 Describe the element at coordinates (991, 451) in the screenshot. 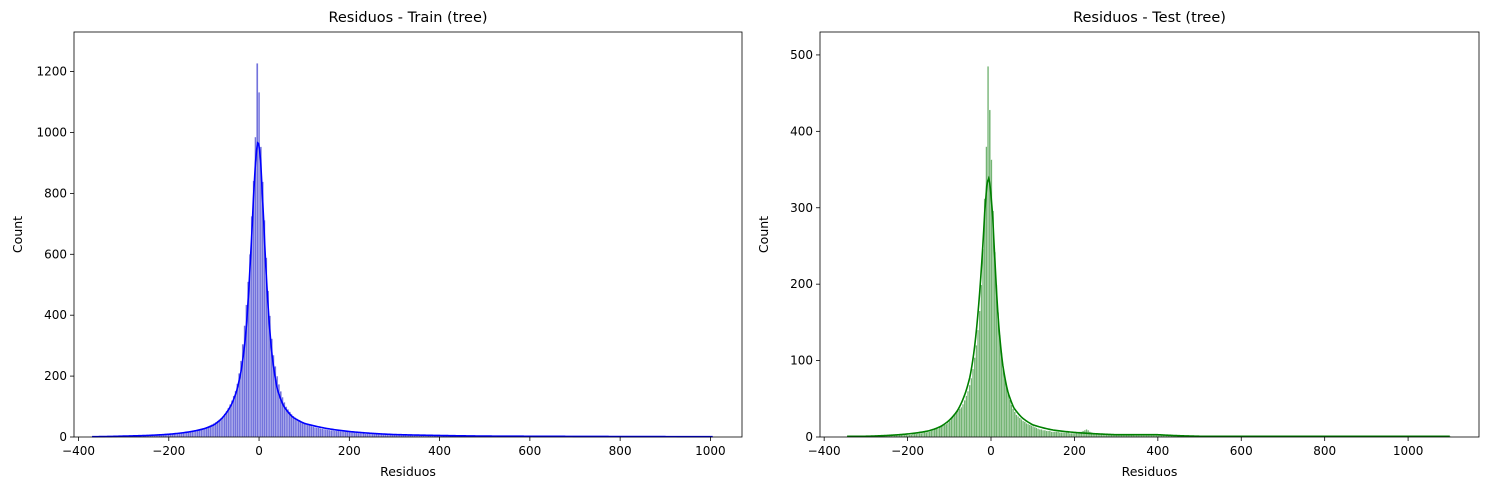

I see `x-tick-label: 0` at that location.